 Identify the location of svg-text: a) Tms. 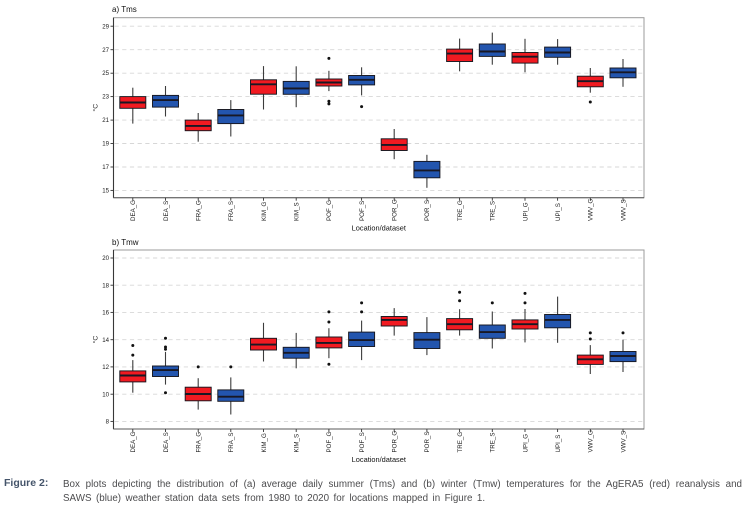
(124, 9).